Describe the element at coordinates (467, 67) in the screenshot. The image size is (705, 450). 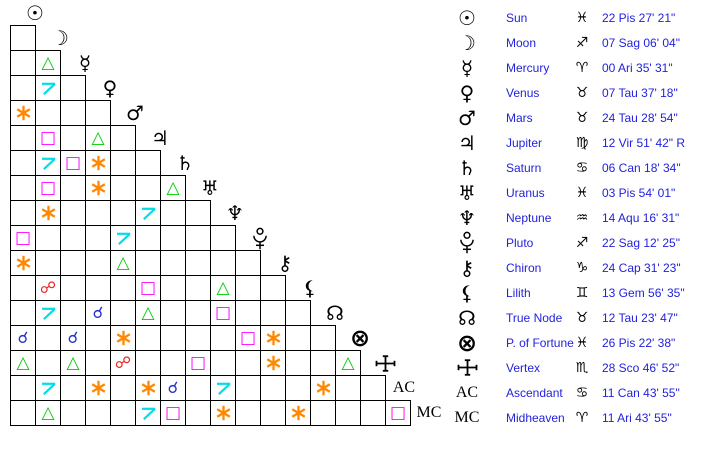
I see `mercury-symbol-icon: ☿` at that location.